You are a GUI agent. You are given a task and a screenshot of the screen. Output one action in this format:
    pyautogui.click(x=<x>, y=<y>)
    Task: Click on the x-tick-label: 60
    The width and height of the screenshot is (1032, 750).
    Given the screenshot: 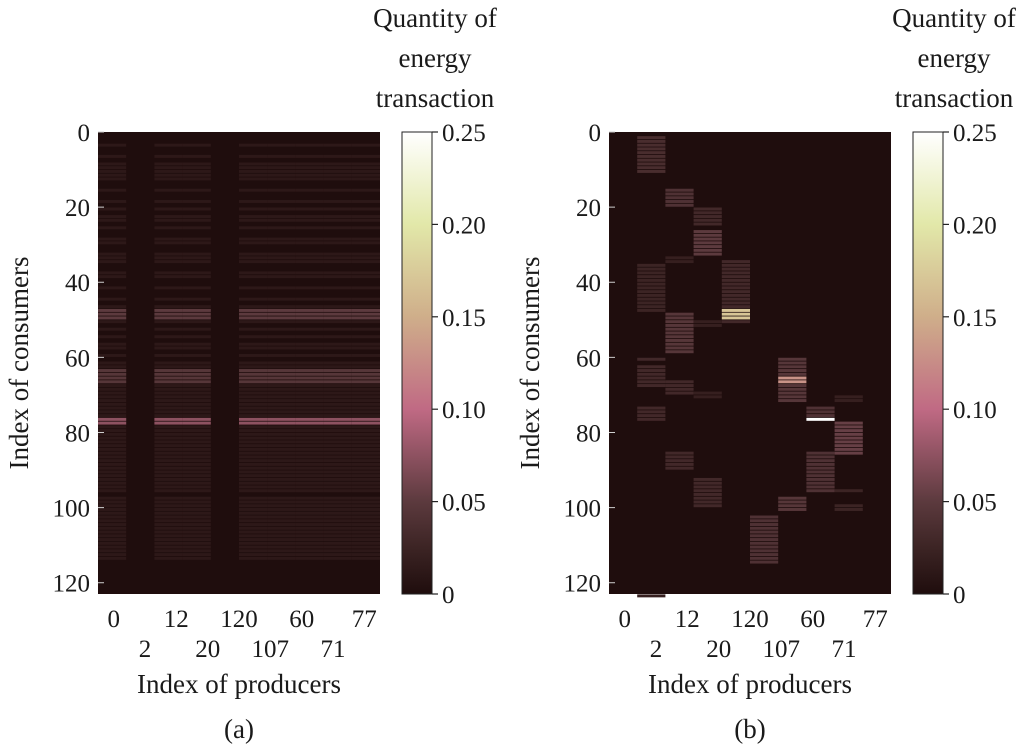 What is the action you would take?
    pyautogui.click(x=301, y=619)
    